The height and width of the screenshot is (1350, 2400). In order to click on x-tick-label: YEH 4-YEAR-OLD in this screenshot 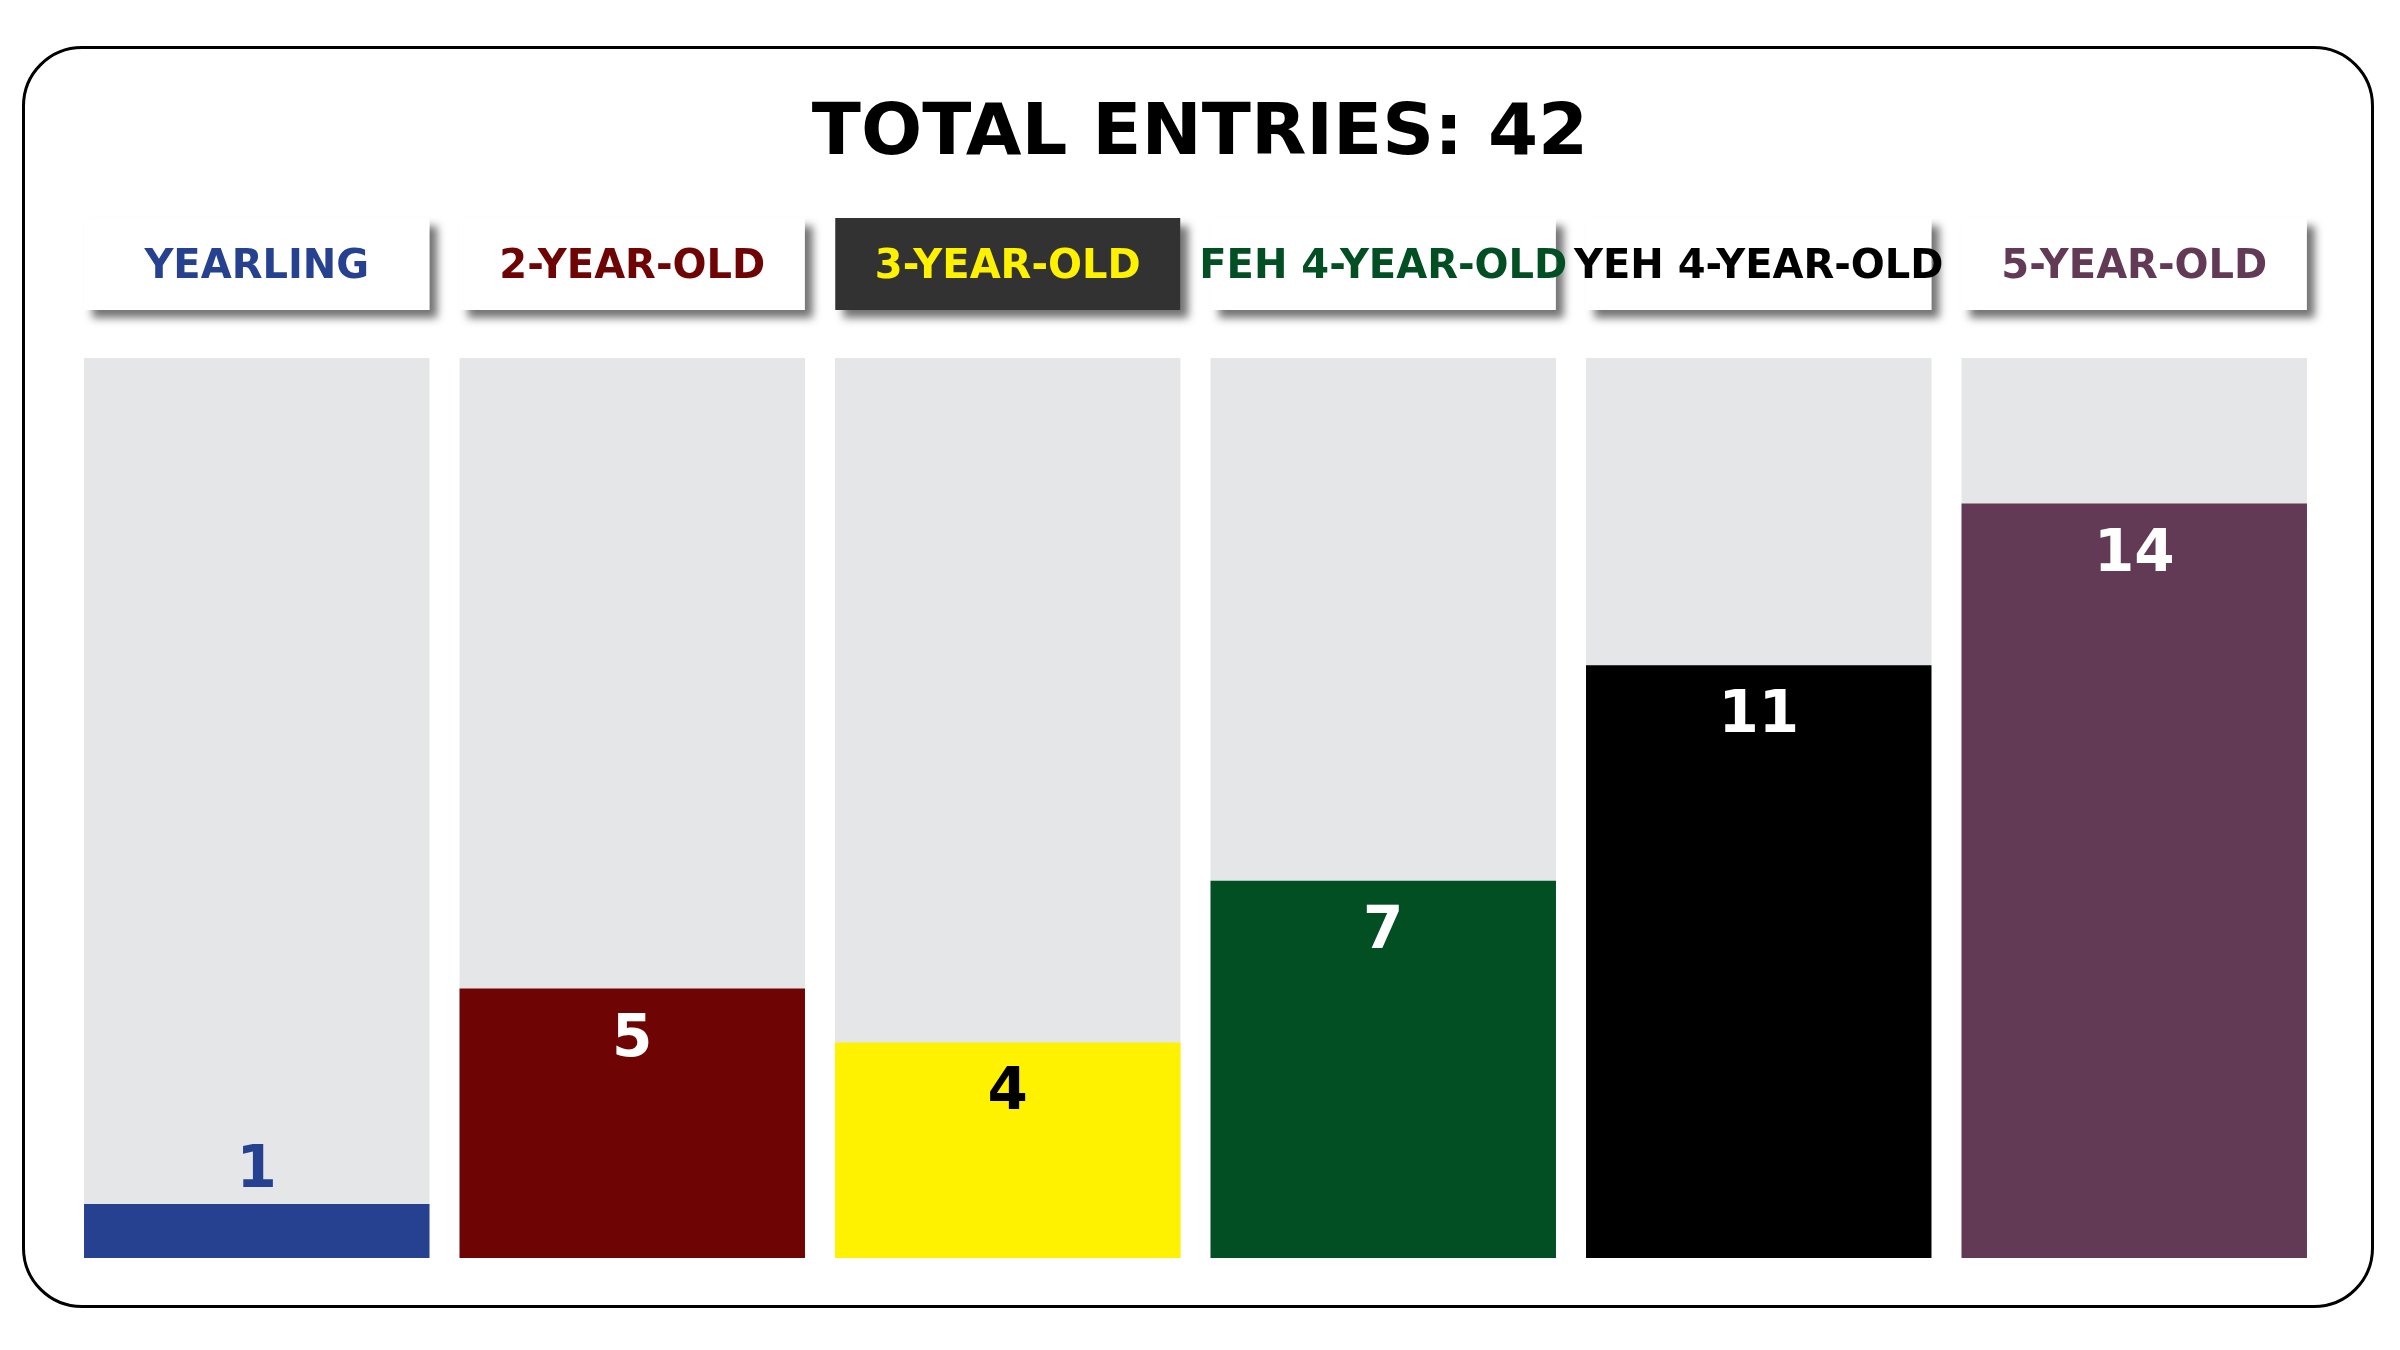, I will do `click(1758, 264)`.